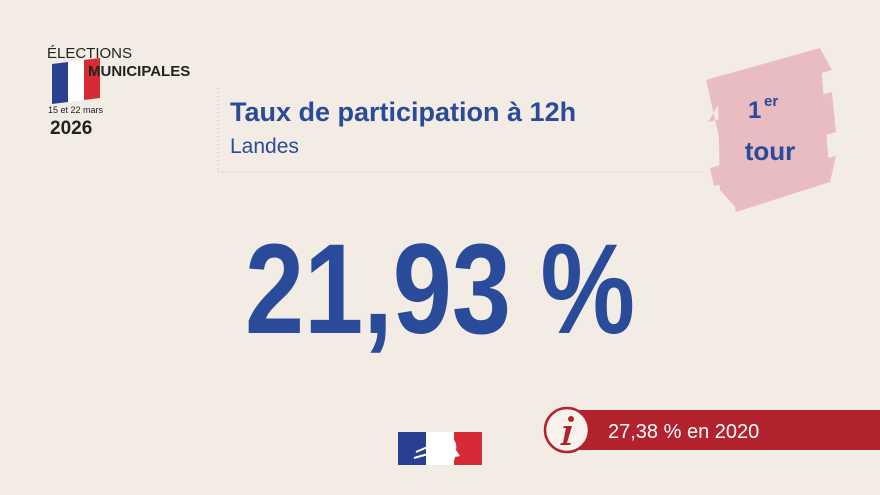 This screenshot has width=880, height=495. Describe the element at coordinates (76, 110) in the screenshot. I see `header-dates: 15 et 22 mars` at that location.